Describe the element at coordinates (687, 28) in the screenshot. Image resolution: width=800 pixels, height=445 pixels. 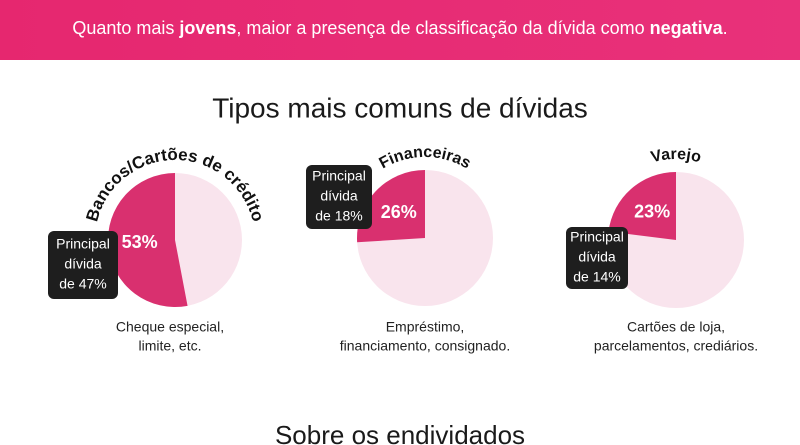
I see `banner-segment: negativa` at that location.